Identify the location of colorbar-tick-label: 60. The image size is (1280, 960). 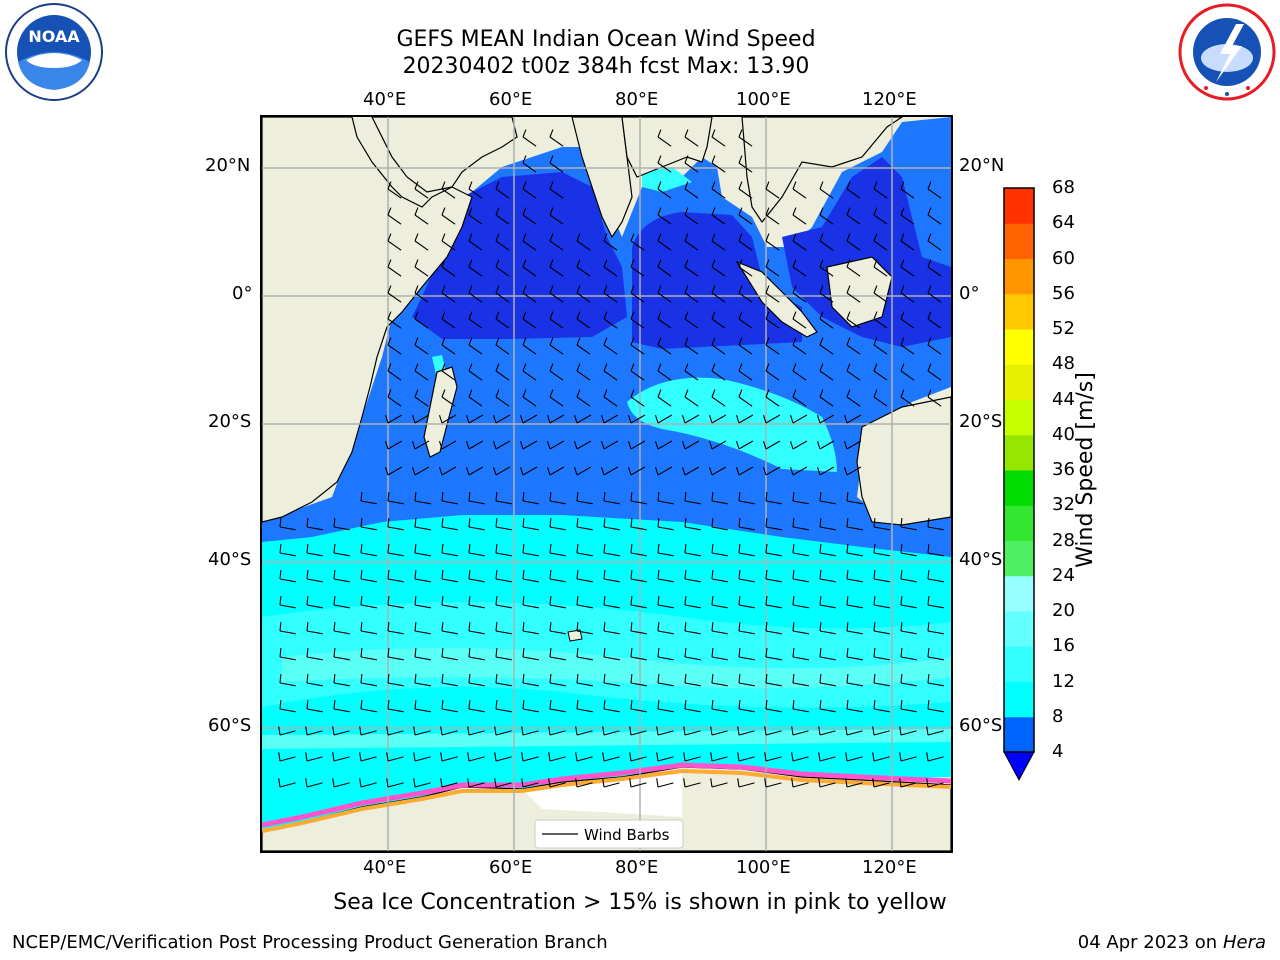
(1063, 258).